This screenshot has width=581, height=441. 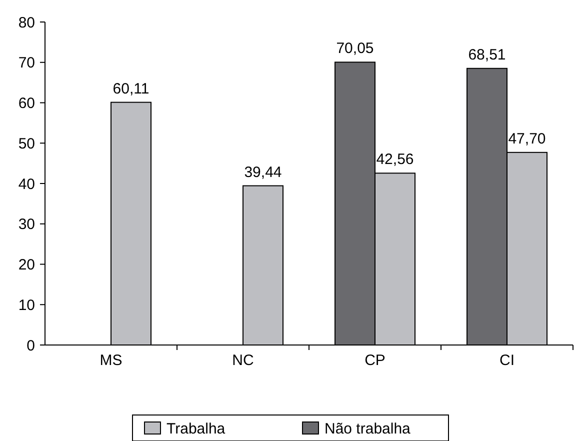 What do you see at coordinates (26, 63) in the screenshot?
I see `y-tick-label: 70` at bounding box center [26, 63].